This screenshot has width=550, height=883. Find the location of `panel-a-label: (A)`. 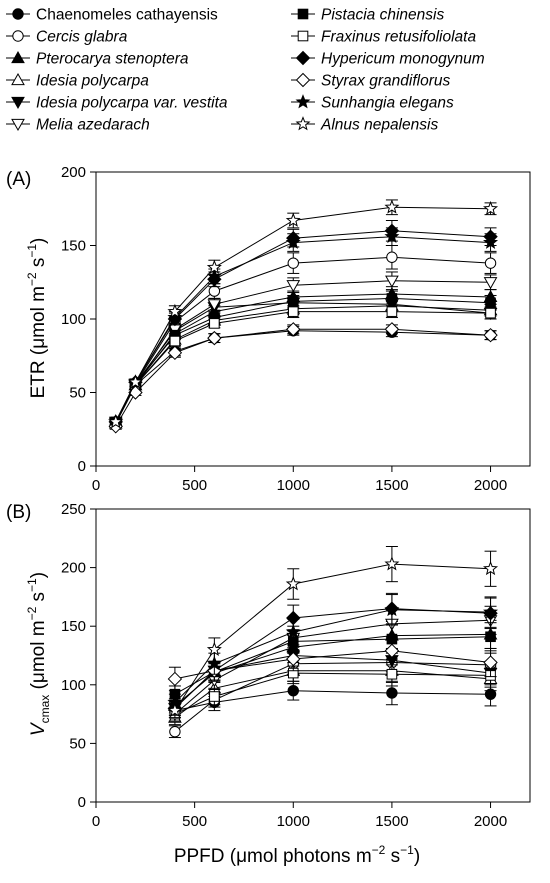

panel-a-label: (A) is located at coordinates (18, 179).